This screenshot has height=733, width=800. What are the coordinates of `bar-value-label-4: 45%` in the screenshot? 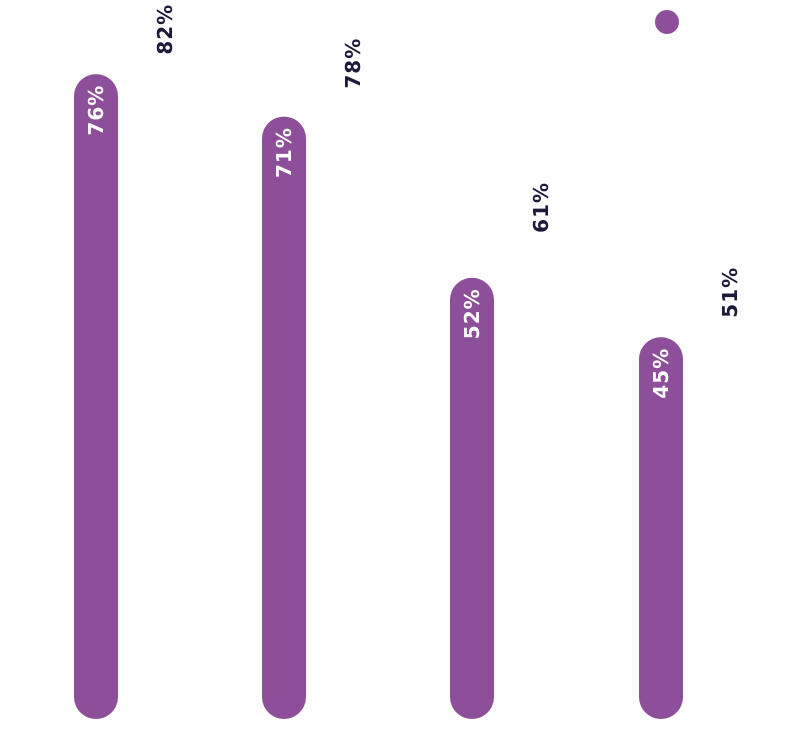 It's located at (661, 373).